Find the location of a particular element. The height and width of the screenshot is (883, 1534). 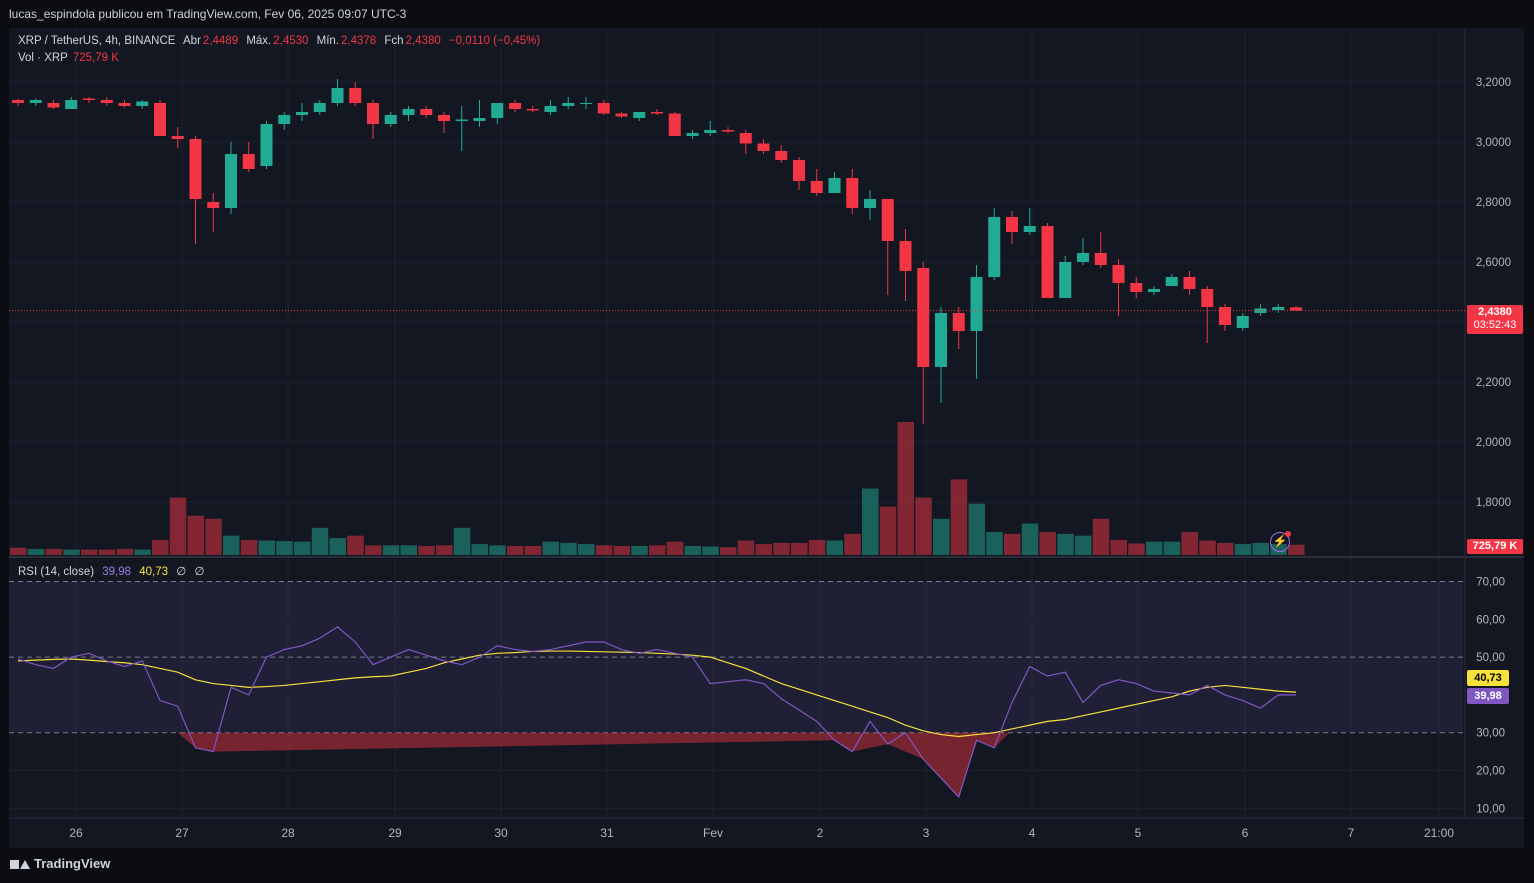

lightning-icon: ⚡ is located at coordinates (1280, 541).